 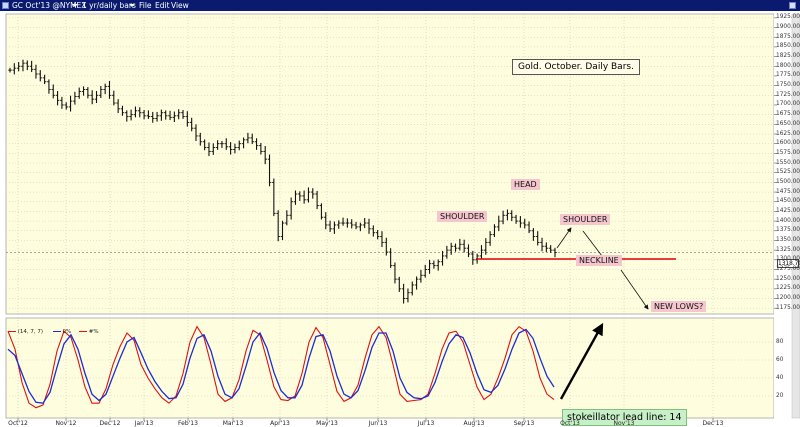 I want to click on x-tick-label: Jan'13, so click(x=144, y=423).